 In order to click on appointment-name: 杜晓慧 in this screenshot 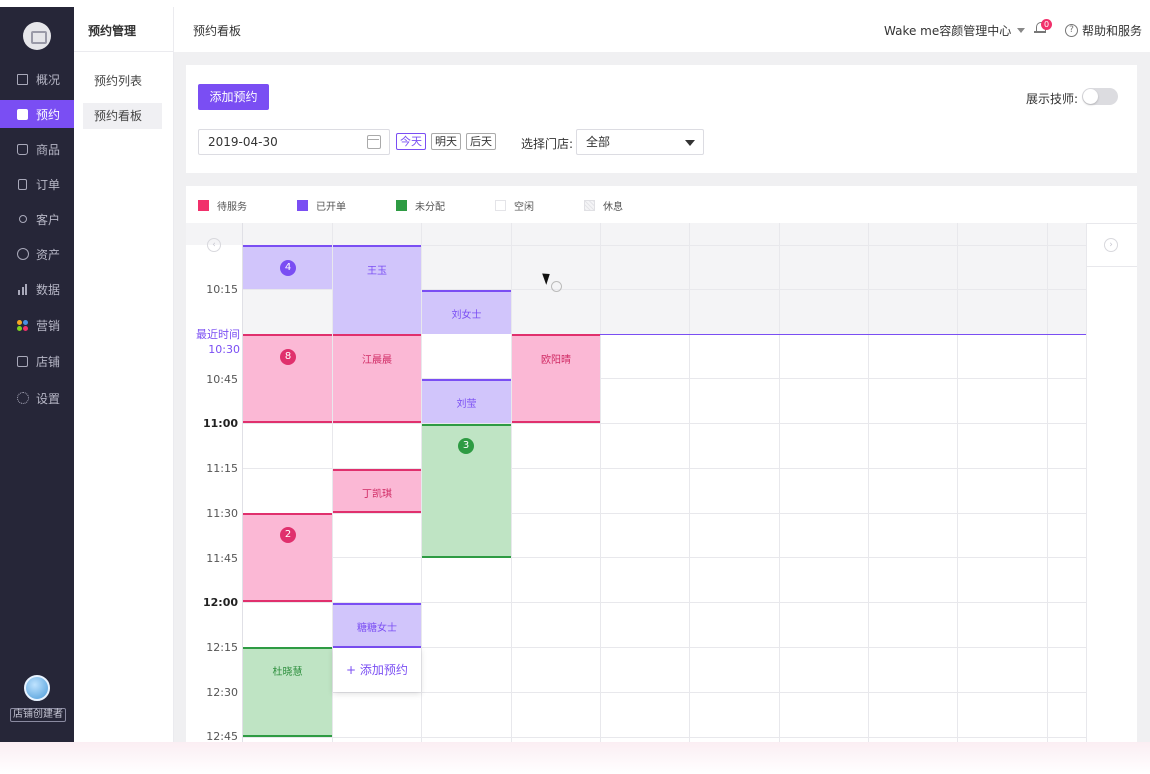, I will do `click(287, 672)`.